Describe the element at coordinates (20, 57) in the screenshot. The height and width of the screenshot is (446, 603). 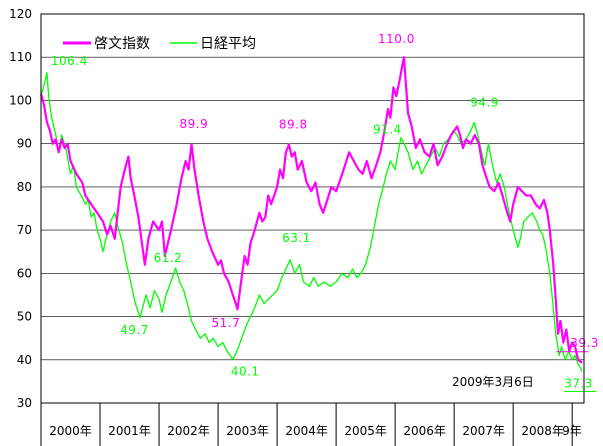
I see `y-tick-label: 110` at that location.